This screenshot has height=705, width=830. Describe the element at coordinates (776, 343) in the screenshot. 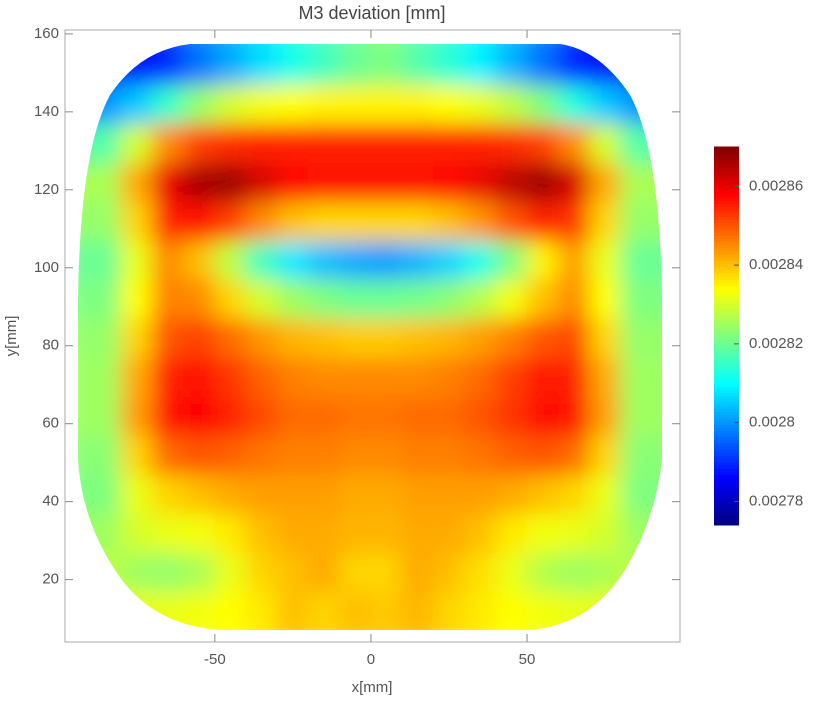

I see `colorbar-tick-label: 0.00282` at that location.